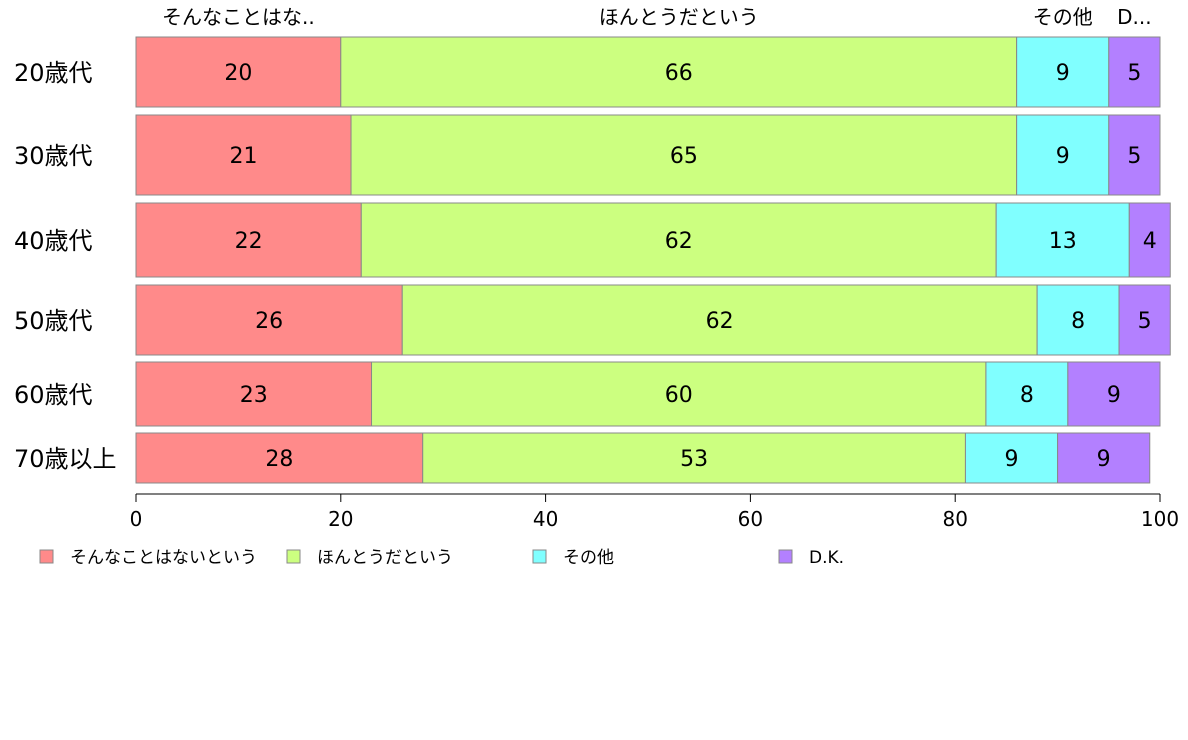 Image resolution: width=1188 pixels, height=740 pixels. I want to click on category-label: 20歳代, so click(53, 73).